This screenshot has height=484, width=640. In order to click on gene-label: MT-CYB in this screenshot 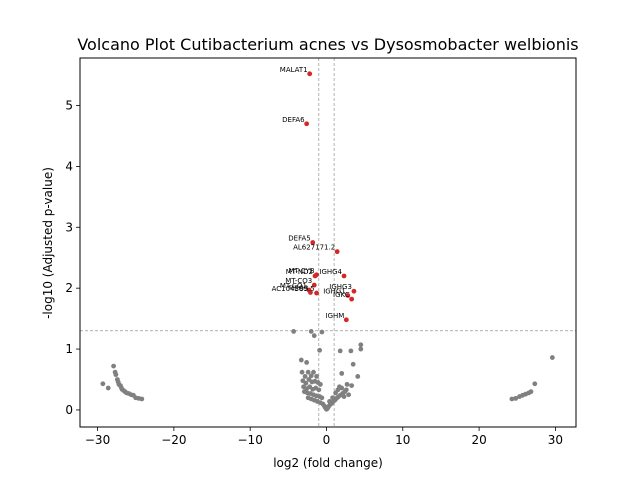, I will do `click(302, 271)`.